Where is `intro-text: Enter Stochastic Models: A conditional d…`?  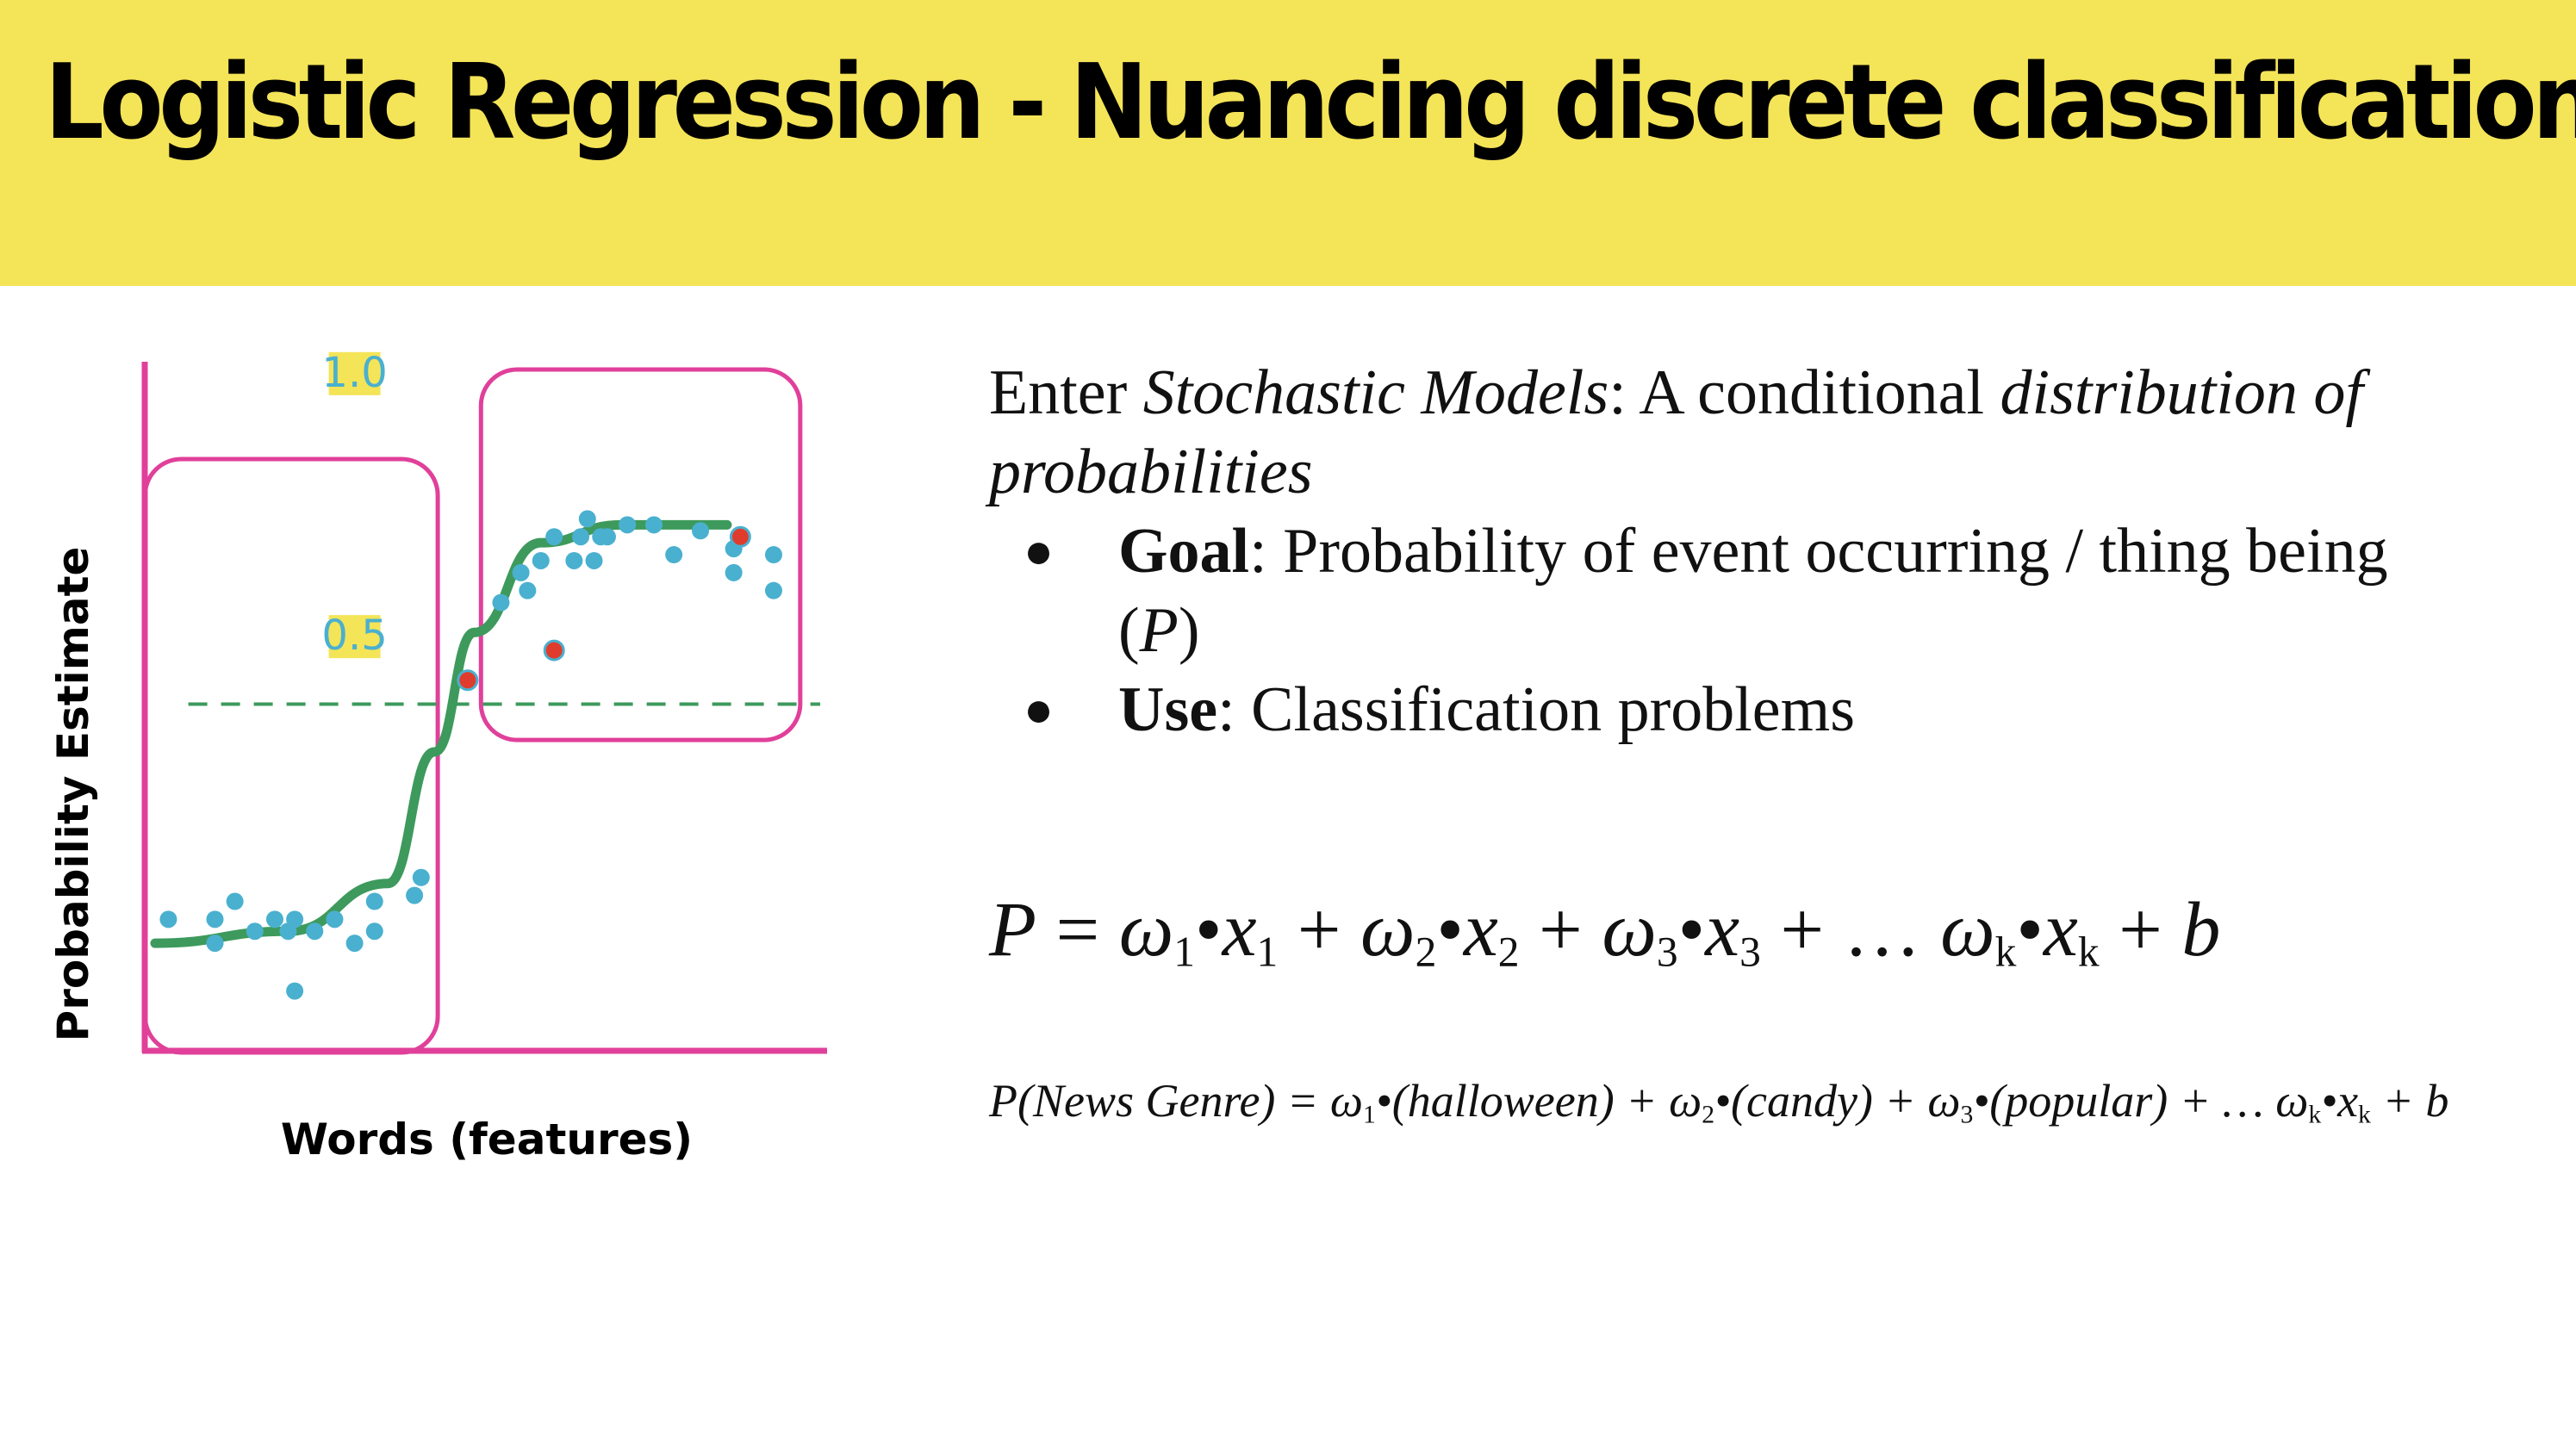 intro-text: Enter Stochastic Models: A conditional d… is located at coordinates (1722, 432).